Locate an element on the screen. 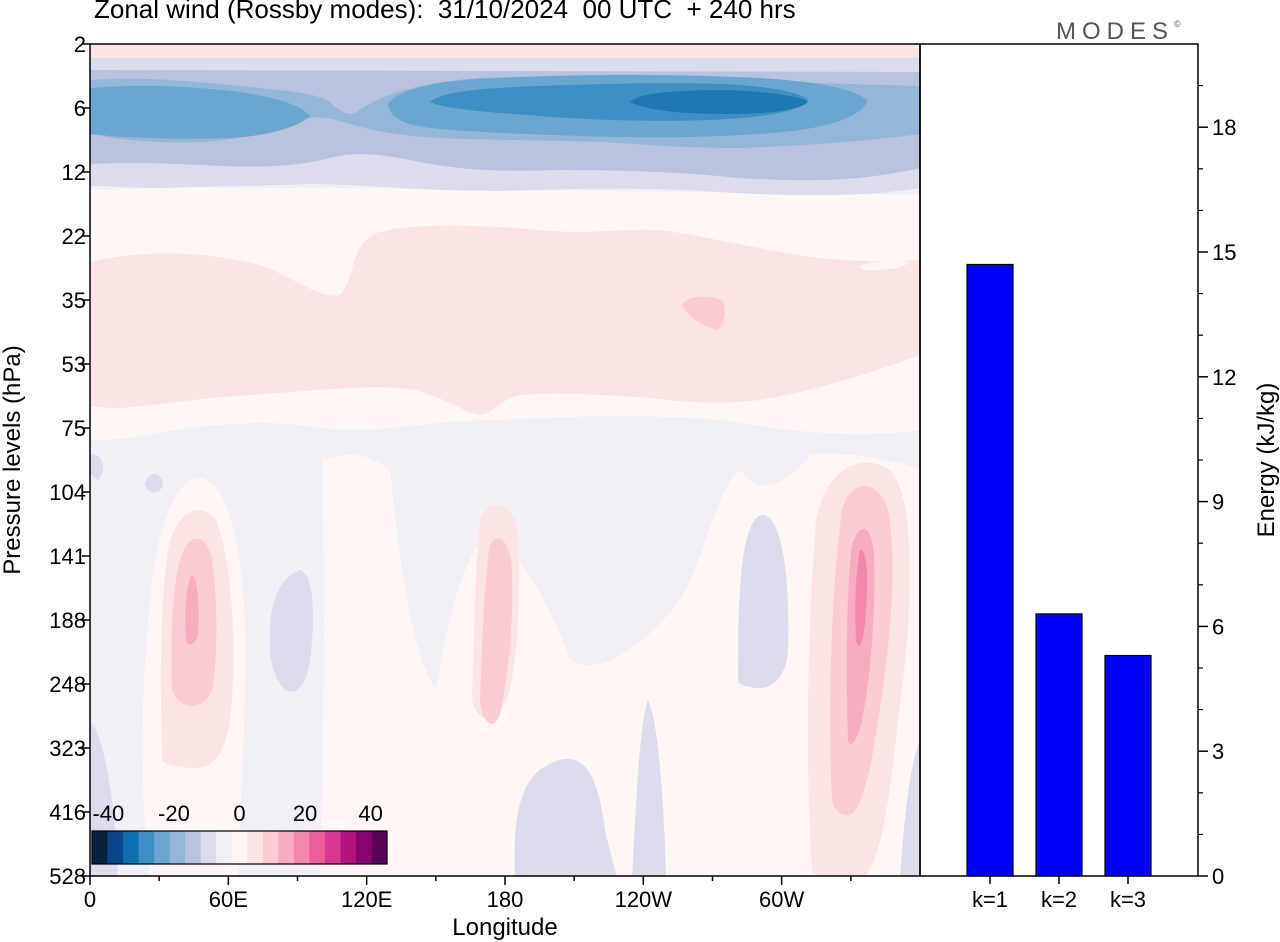  colorbar-label: -40 is located at coordinates (108, 813).